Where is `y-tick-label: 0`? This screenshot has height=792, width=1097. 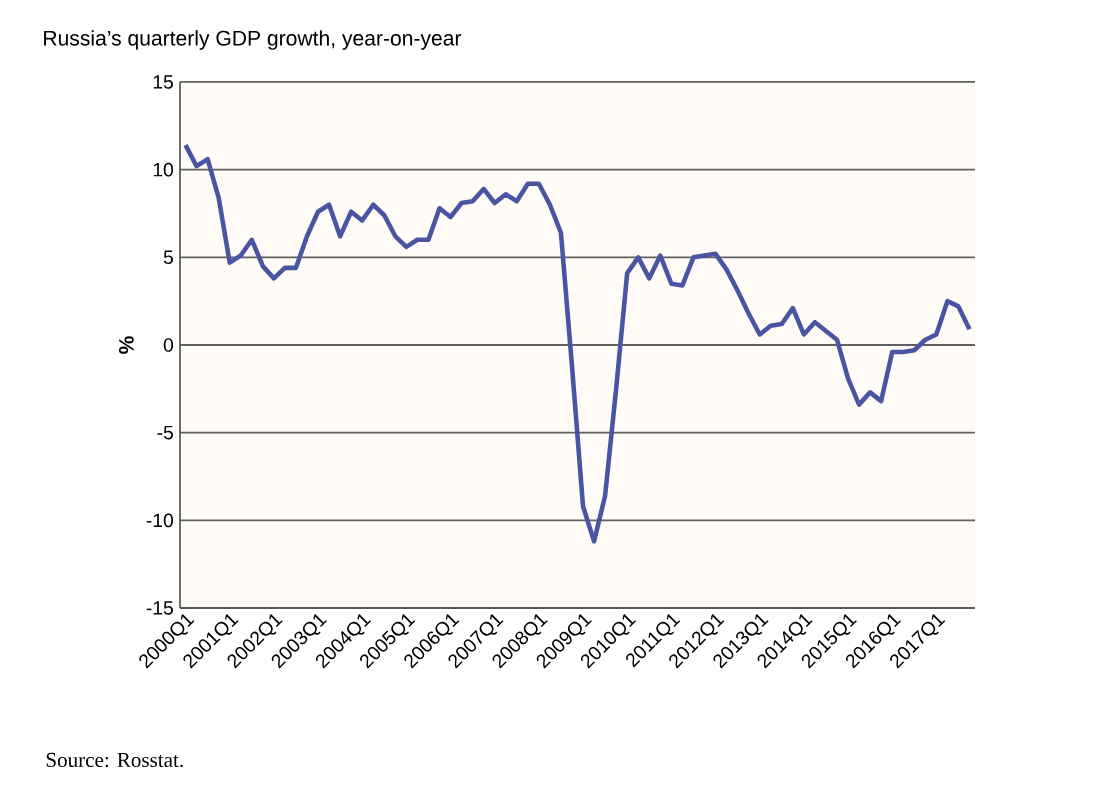 y-tick-label: 0 is located at coordinates (168, 345).